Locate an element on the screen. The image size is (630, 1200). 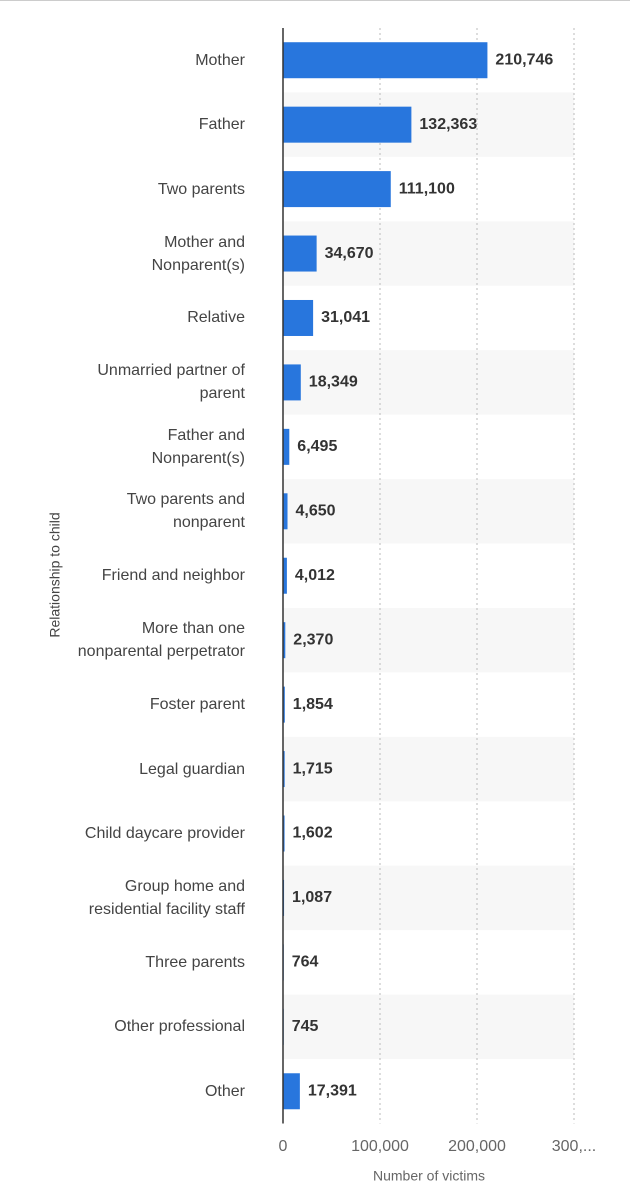
data-label: 1,715 is located at coordinates (313, 768).